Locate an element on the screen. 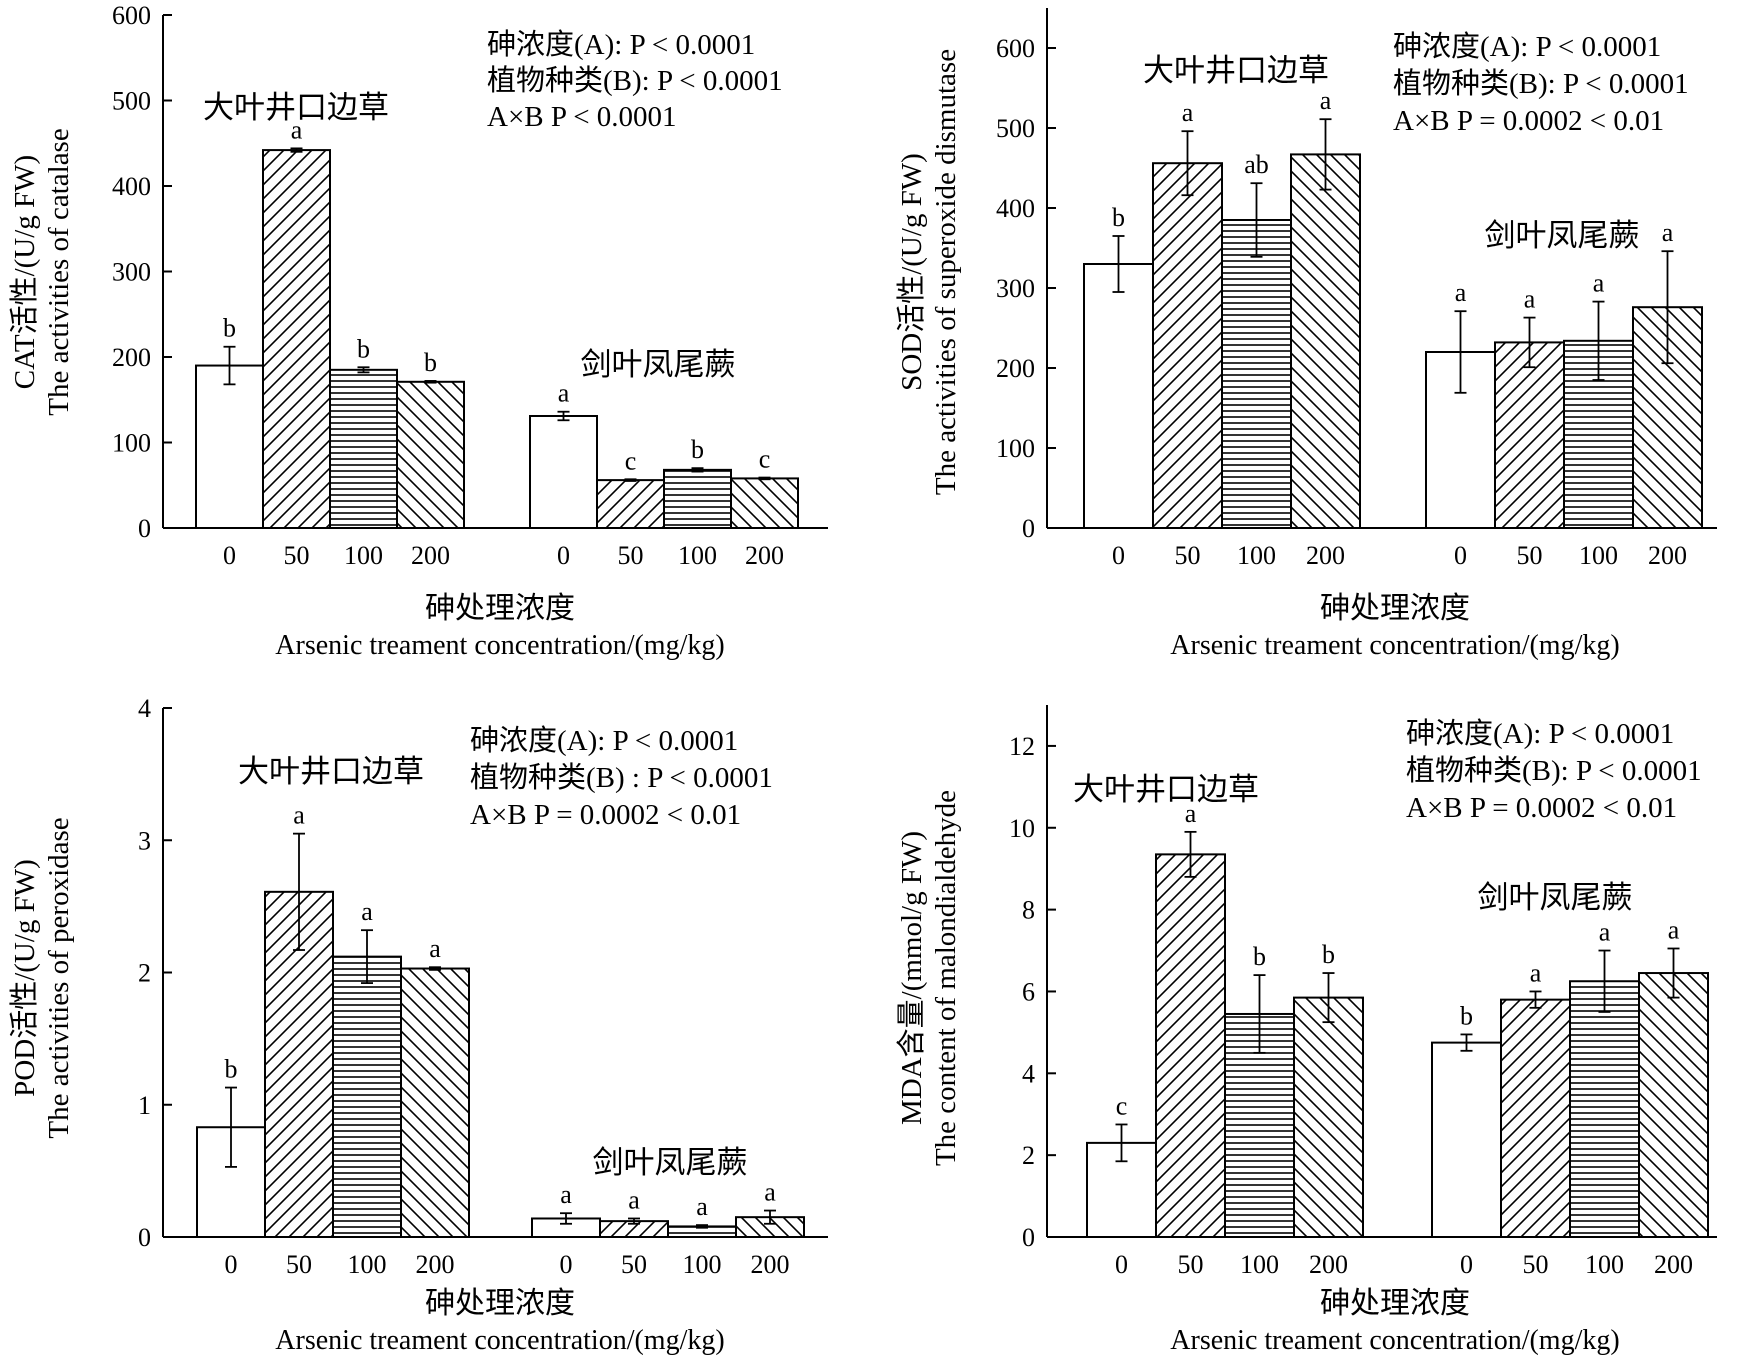  y-axis-title-zh: SOD活性/(U/g FW) is located at coordinates (911, 272).